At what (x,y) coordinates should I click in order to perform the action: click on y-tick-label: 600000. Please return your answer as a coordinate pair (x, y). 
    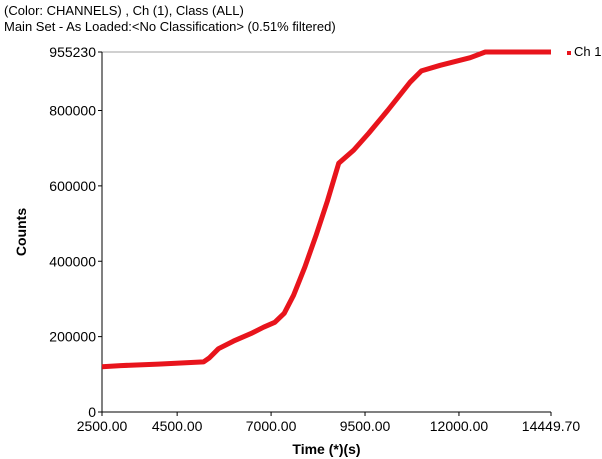
    Looking at the image, I should click on (72, 186).